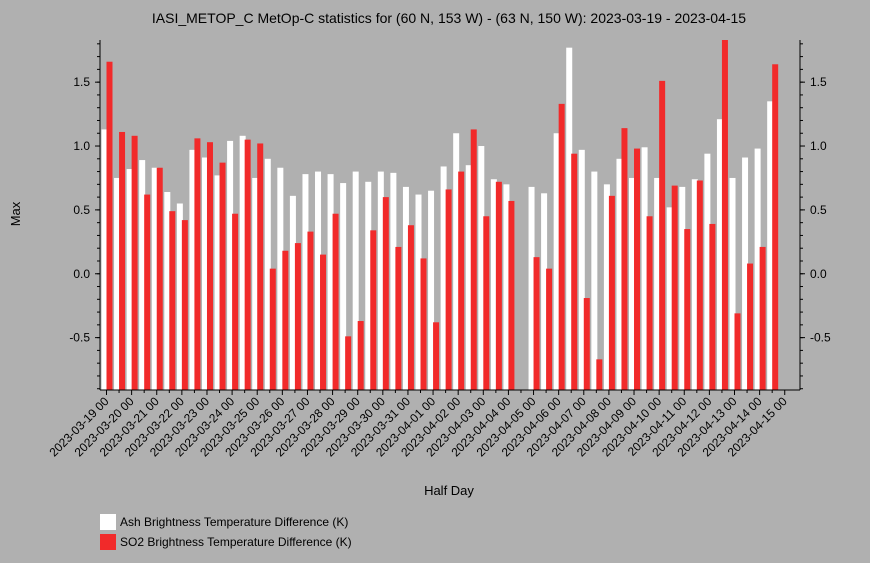 The image size is (870, 563). Describe the element at coordinates (81, 210) in the screenshot. I see `y-tick-label-left: 0.5` at that location.